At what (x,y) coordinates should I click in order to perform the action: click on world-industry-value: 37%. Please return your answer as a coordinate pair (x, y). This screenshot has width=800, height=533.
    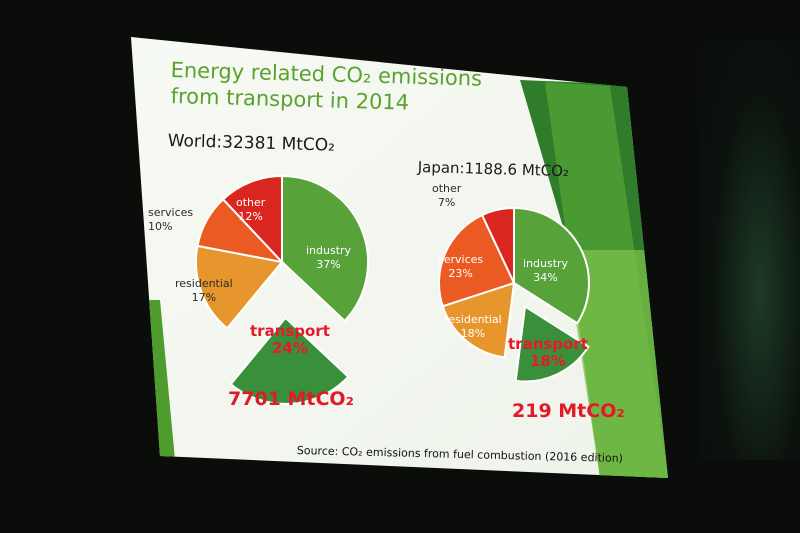
    Looking at the image, I should click on (328, 264).